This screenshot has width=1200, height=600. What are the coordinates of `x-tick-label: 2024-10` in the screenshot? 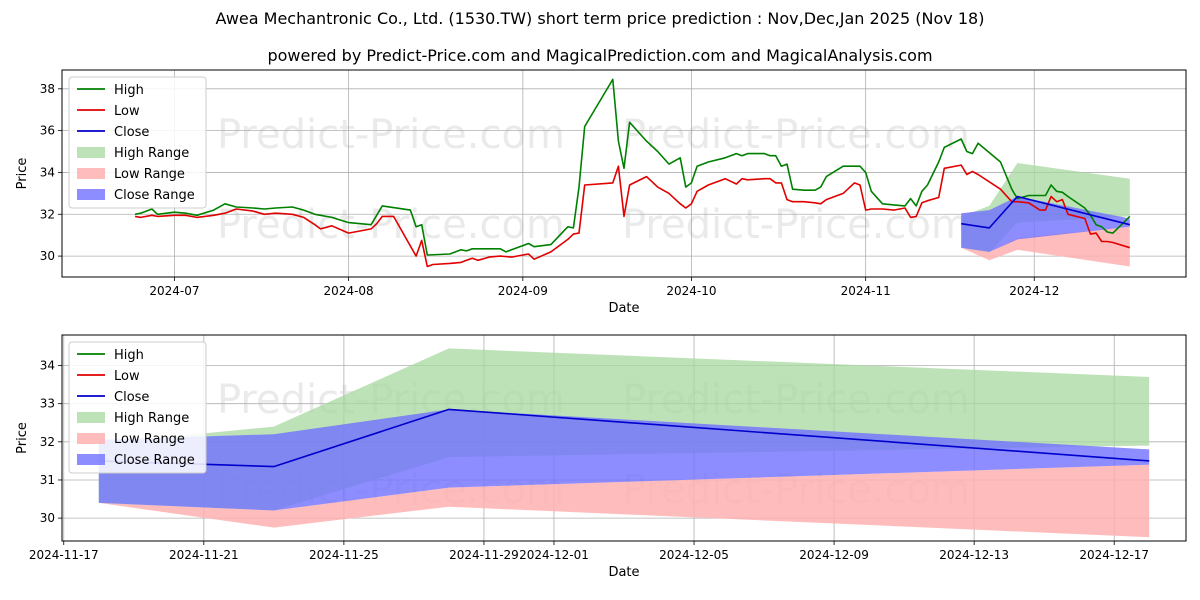 It's located at (691, 291).